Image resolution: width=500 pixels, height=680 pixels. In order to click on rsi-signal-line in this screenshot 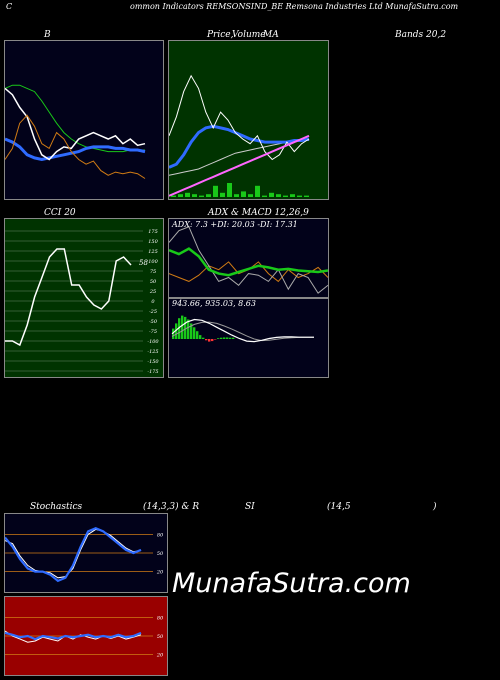, I will do `click(73, 636)`.